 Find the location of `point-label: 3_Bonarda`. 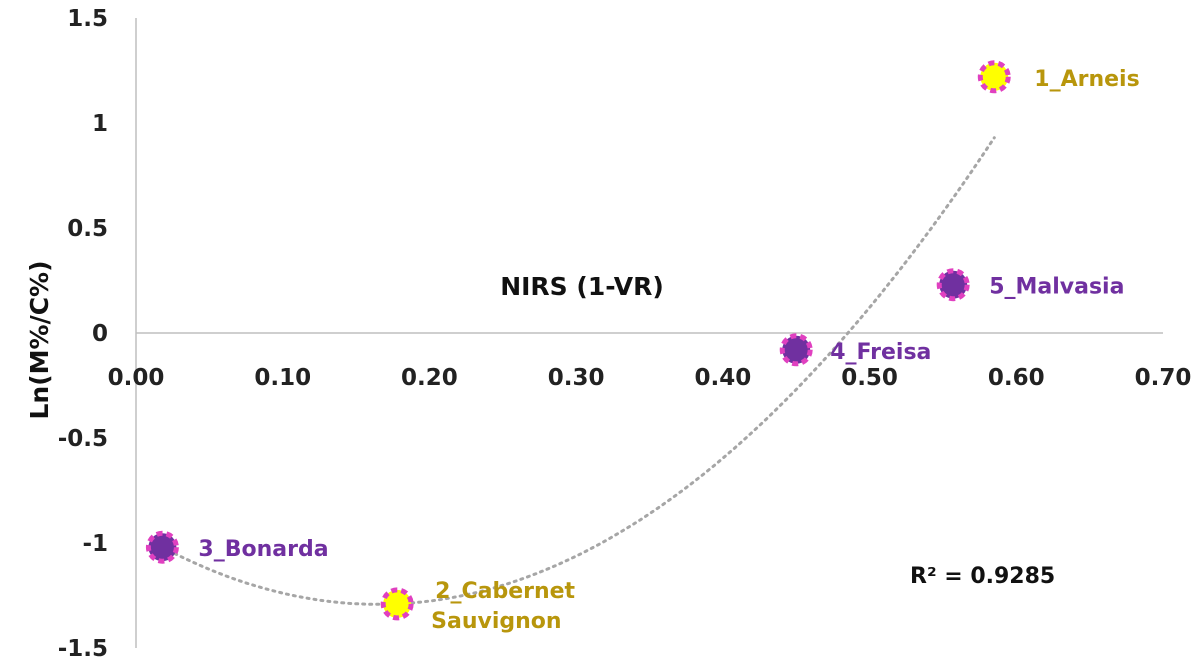

point-label: 3_Bonarda is located at coordinates (263, 549).